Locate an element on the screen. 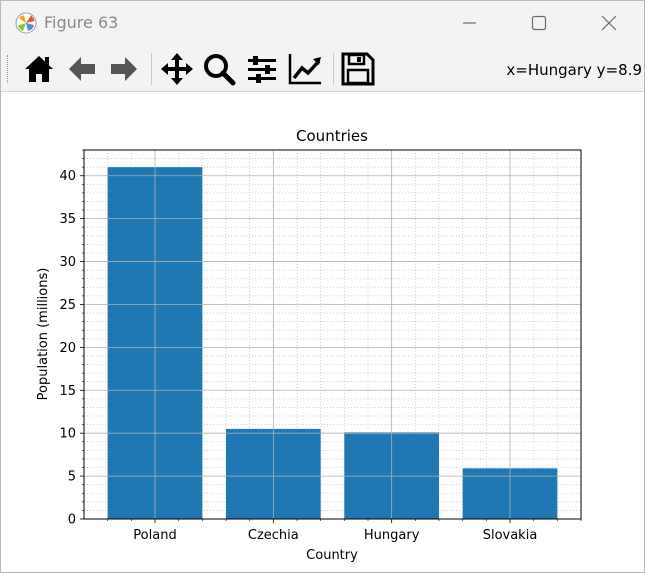 This screenshot has height=573, width=645. maximize-icon is located at coordinates (539, 23).